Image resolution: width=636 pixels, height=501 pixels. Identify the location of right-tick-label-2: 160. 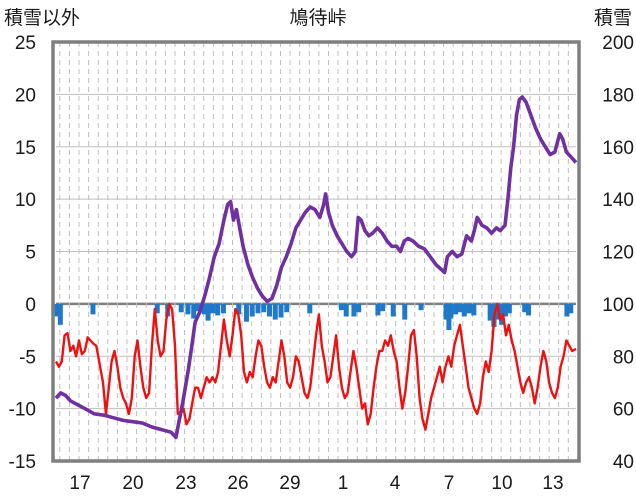
(618, 148).